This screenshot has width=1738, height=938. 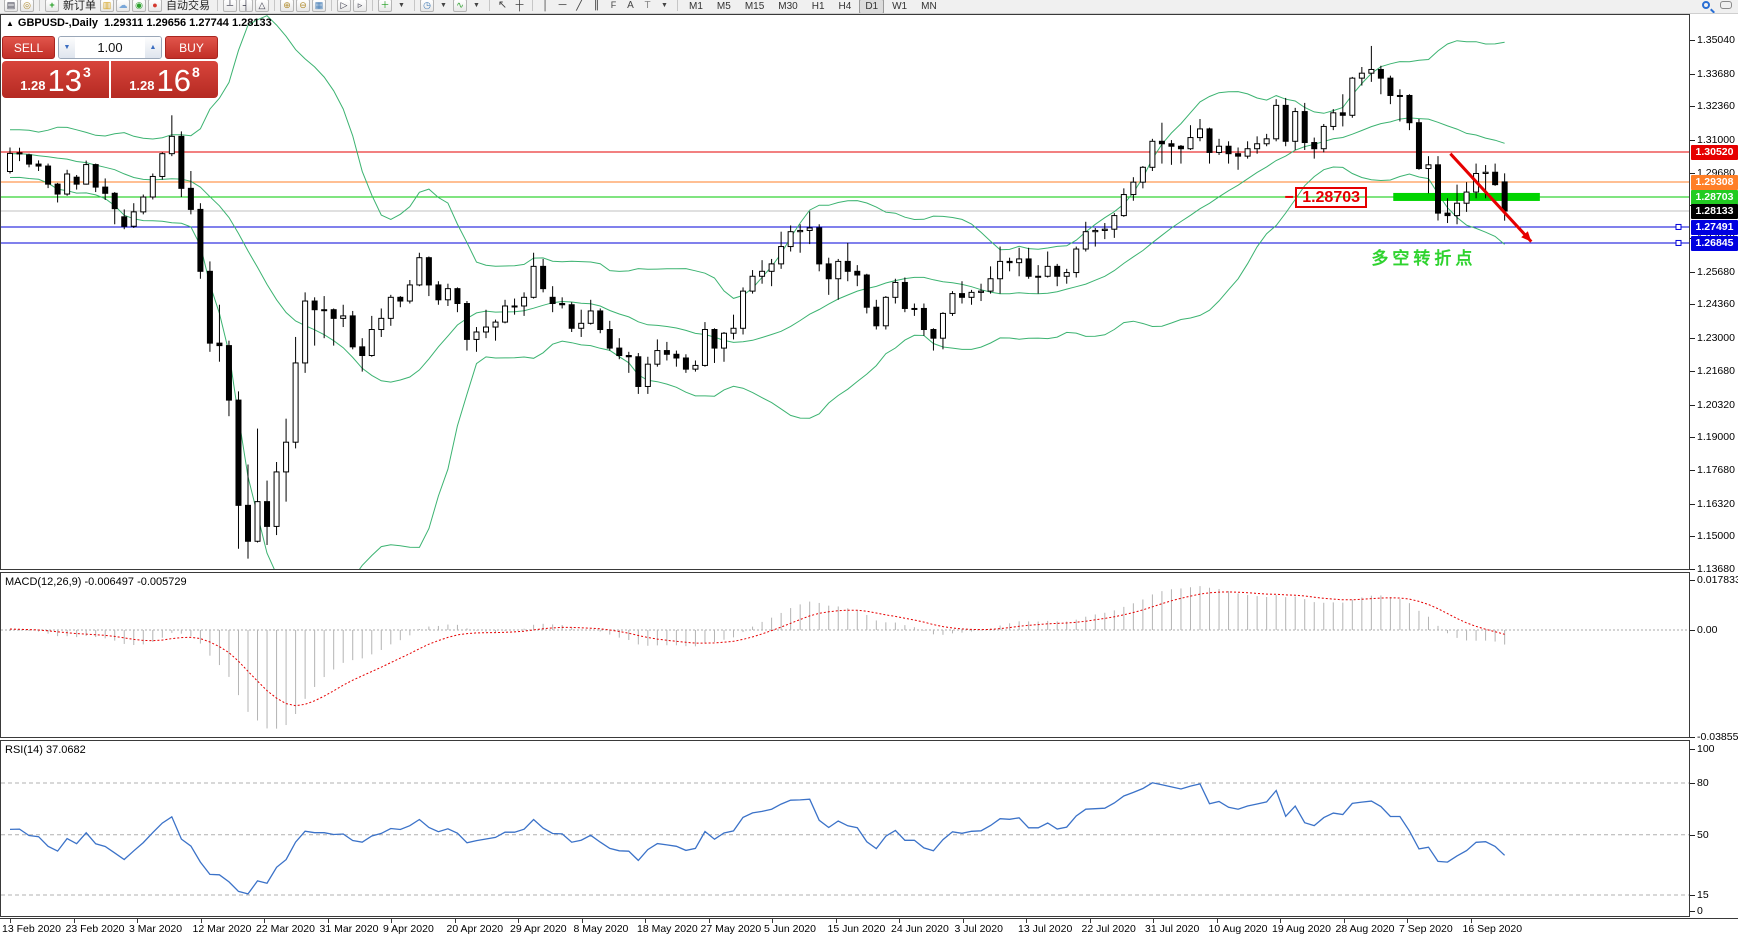 I want to click on add-chart-icon: ＋, so click(x=385, y=6).